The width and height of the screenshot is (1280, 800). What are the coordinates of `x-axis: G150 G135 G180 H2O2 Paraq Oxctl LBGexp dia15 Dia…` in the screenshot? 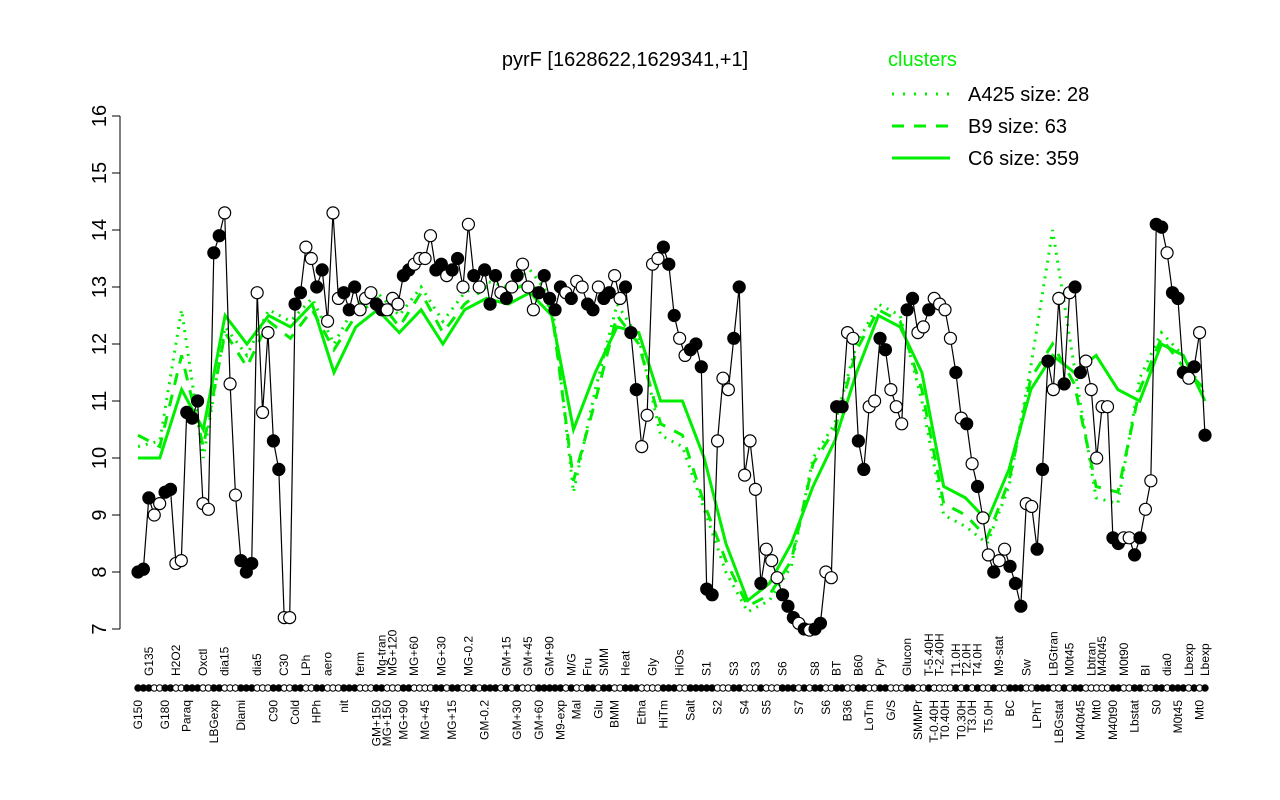 It's located at (671, 687).